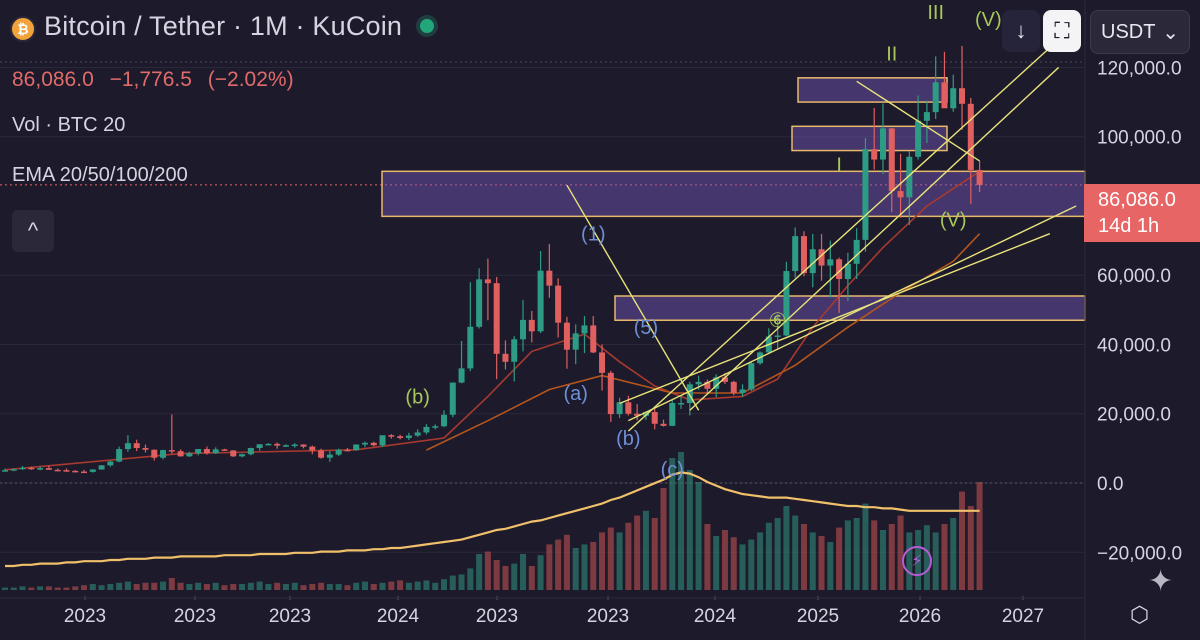 Image resolution: width=1200 pixels, height=640 pixels. Describe the element at coordinates (1128, 31) in the screenshot. I see `currency-value: USDT` at that location.